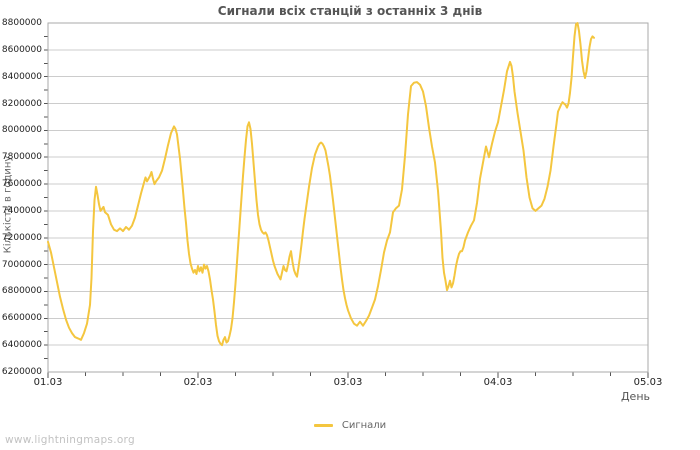 Image resolution: width=700 pixels, height=450 pixels. What do you see at coordinates (21, 157) in the screenshot?
I see `y-tick-label: 7800000` at bounding box center [21, 157].